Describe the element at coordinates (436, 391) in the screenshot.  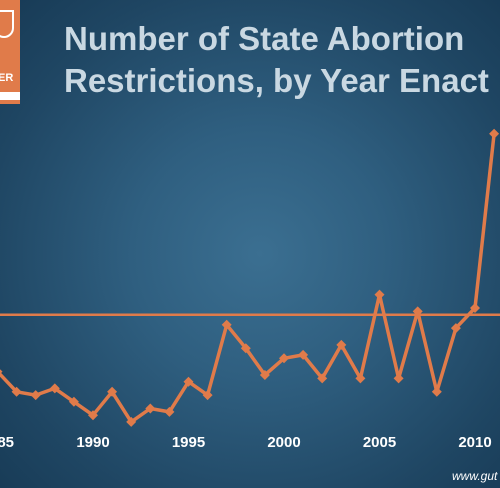
I see `data-point-2008` at that location.